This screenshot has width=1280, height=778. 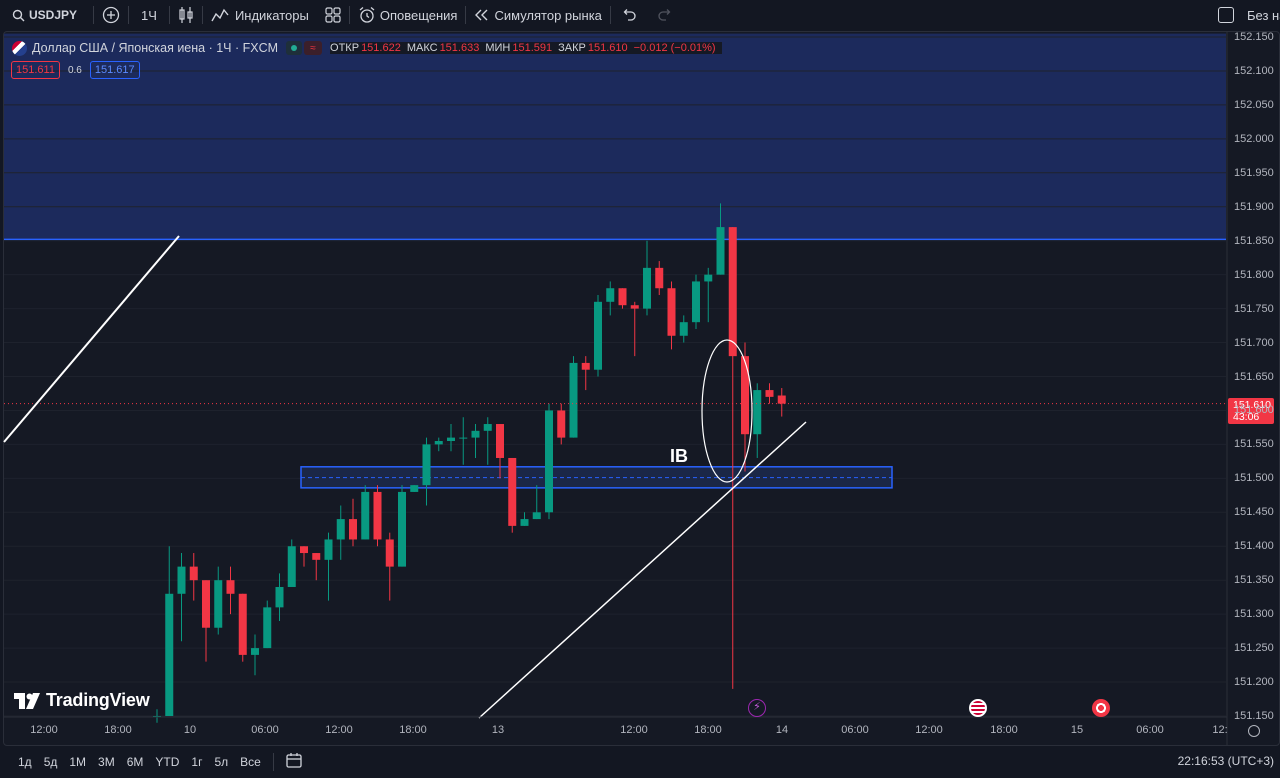 I want to click on change-value: −0.012 (−0.01%), so click(x=674, y=48).